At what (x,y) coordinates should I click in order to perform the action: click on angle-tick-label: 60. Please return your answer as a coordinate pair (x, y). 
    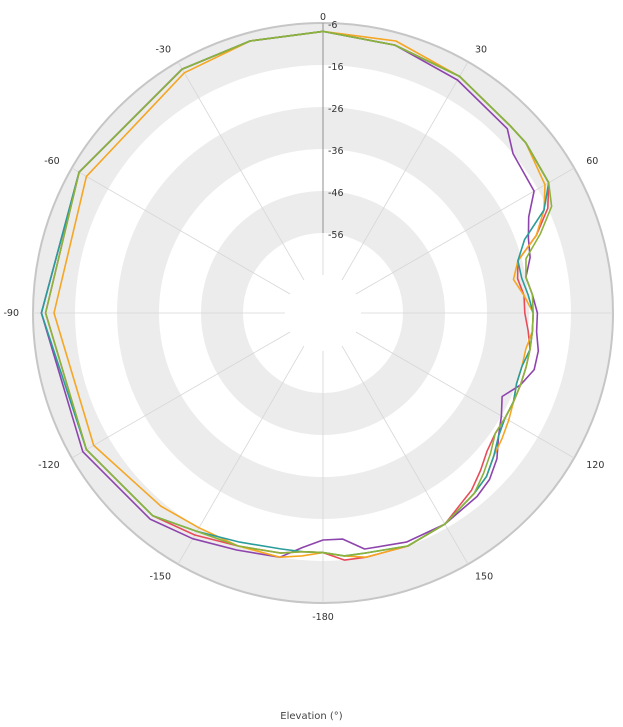
    Looking at the image, I should click on (592, 161).